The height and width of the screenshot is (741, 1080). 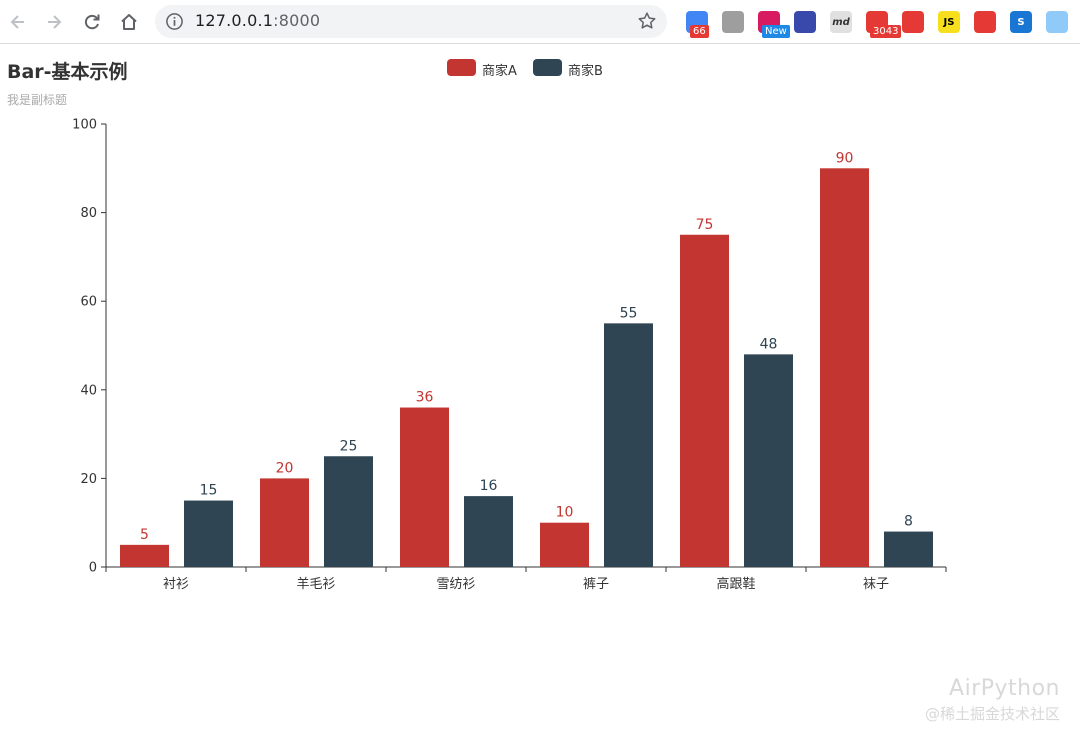 I want to click on grid-extension-badge: 66, so click(x=699, y=31).